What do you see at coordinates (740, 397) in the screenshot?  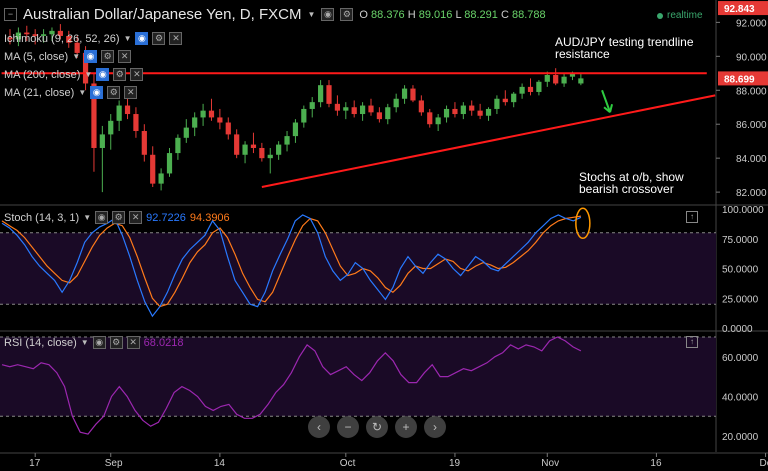 I see `rsi-tick-label: 40.0000` at bounding box center [740, 397].